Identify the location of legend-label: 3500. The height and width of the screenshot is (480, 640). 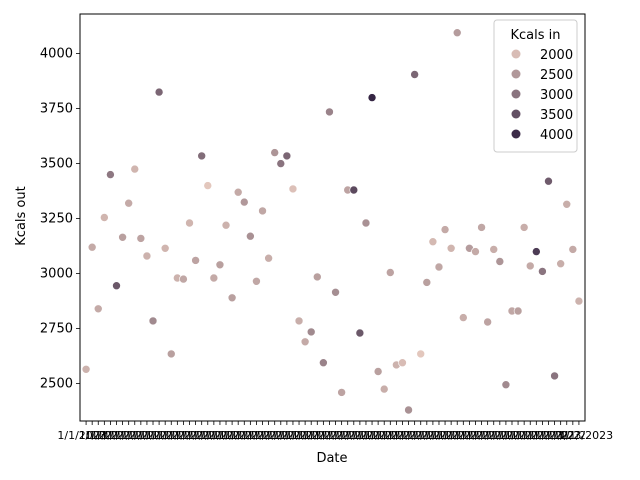
(556, 115).